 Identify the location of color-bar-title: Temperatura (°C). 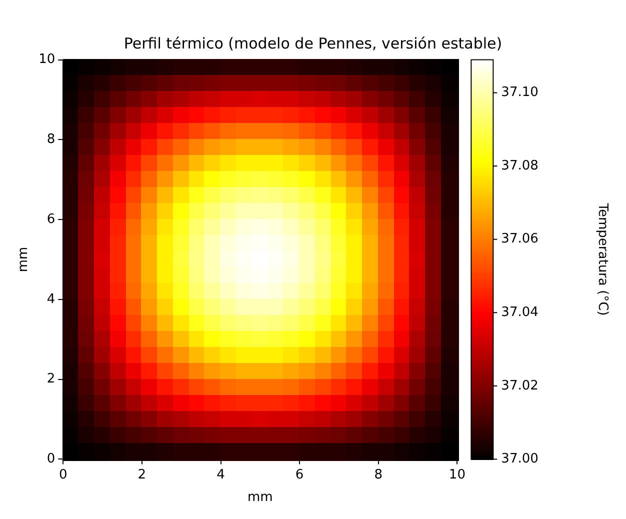
(602, 259).